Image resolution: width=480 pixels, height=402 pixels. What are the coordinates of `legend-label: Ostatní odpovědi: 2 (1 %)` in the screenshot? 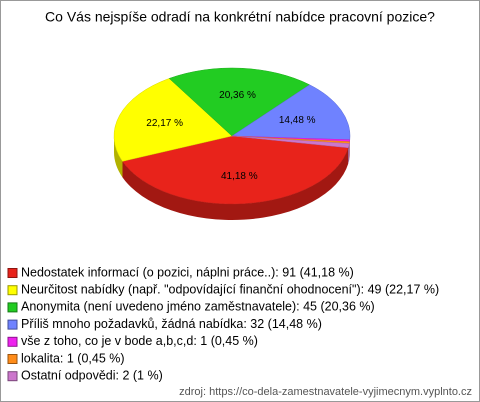 It's located at (92, 375).